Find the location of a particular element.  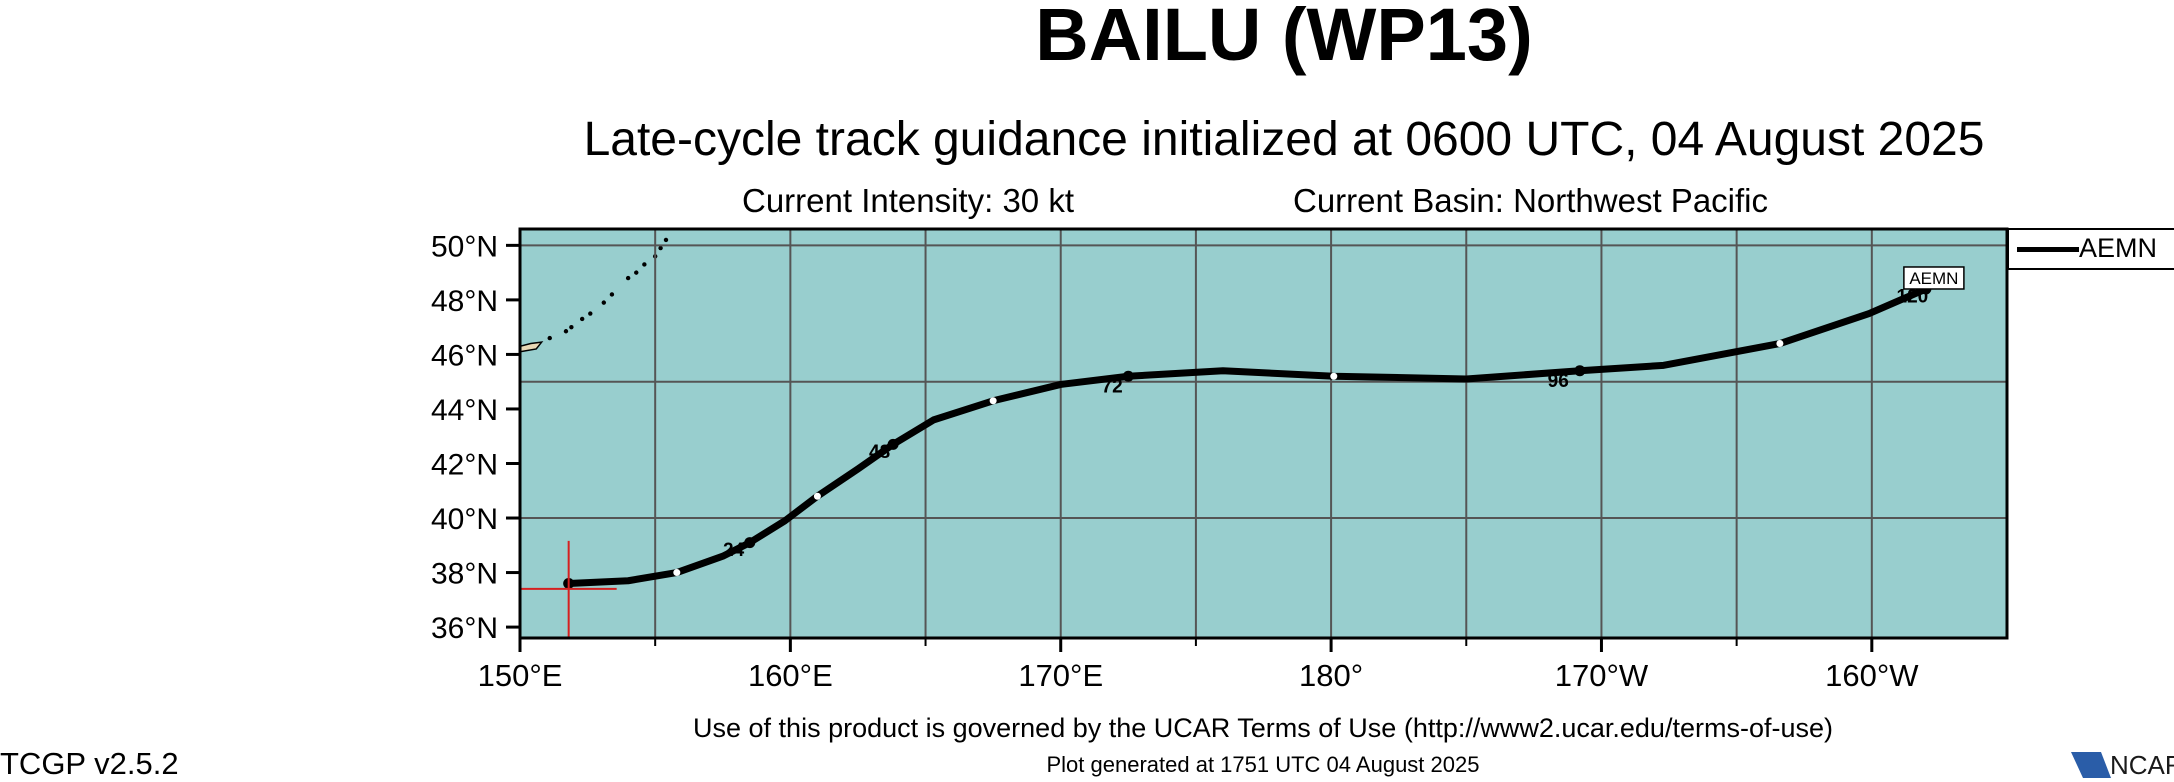

version-label: TCGP v2.5.2 is located at coordinates (89, 763).